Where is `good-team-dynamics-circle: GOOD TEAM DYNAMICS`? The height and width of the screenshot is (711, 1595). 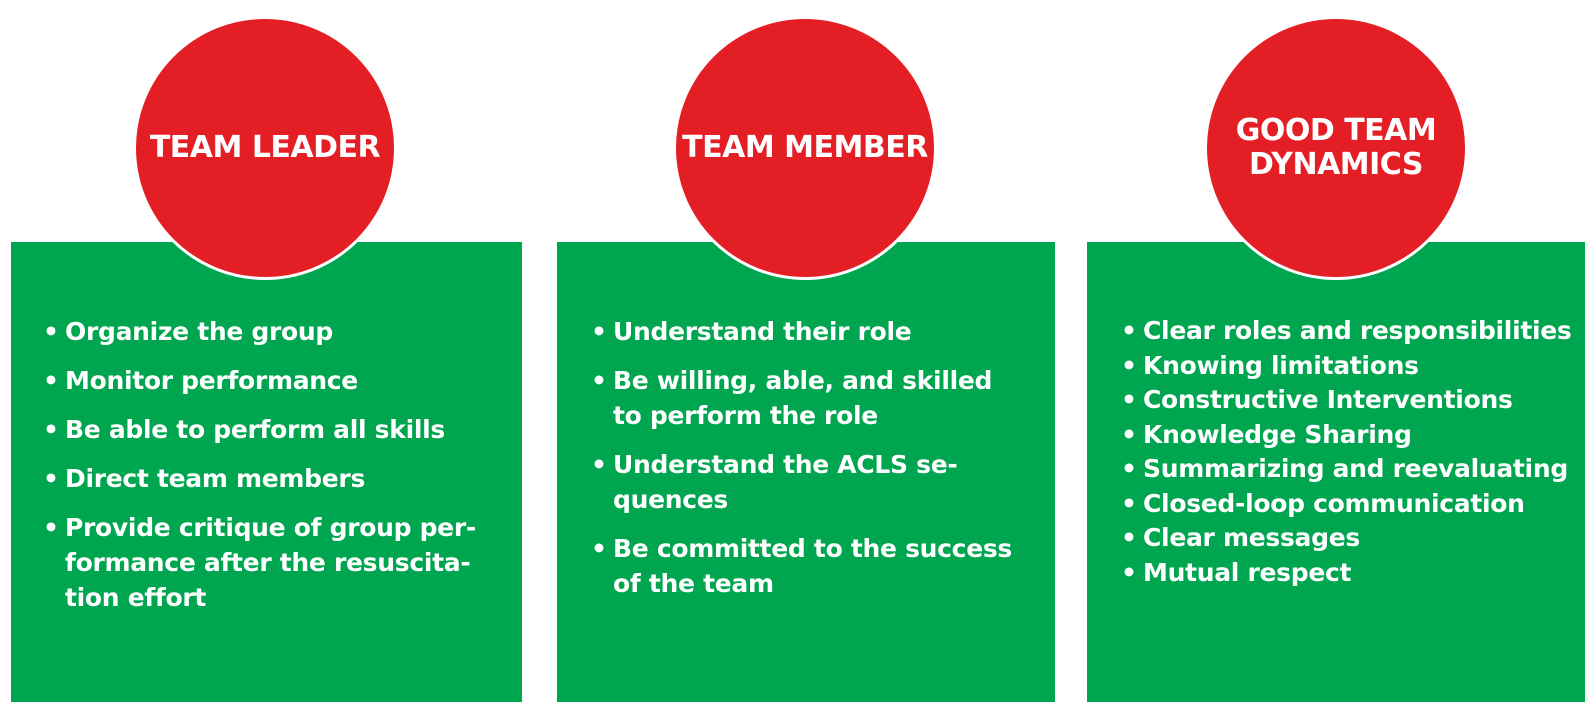
good-team-dynamics-circle: GOOD TEAM DYNAMICS is located at coordinates (1336, 148).